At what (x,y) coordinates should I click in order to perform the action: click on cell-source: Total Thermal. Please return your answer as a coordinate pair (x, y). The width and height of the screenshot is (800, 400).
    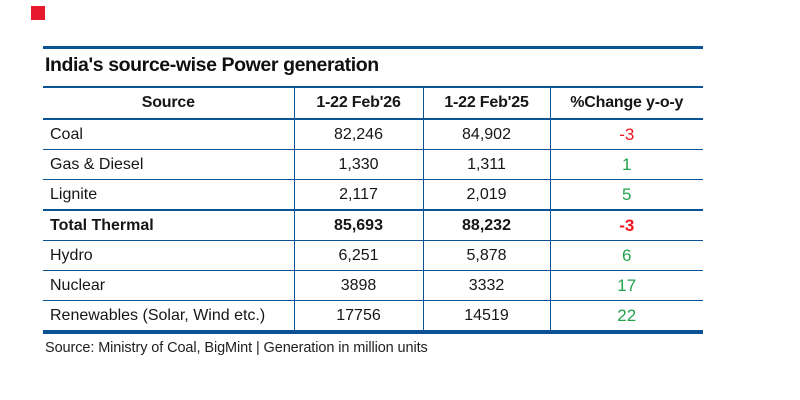
    Looking at the image, I should click on (168, 225).